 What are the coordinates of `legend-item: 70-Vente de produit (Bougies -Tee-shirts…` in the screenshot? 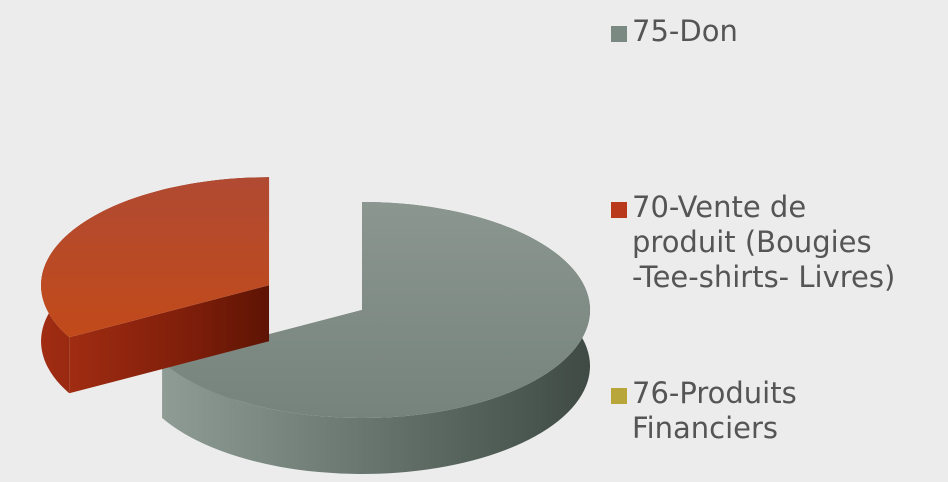 It's located at (753, 242).